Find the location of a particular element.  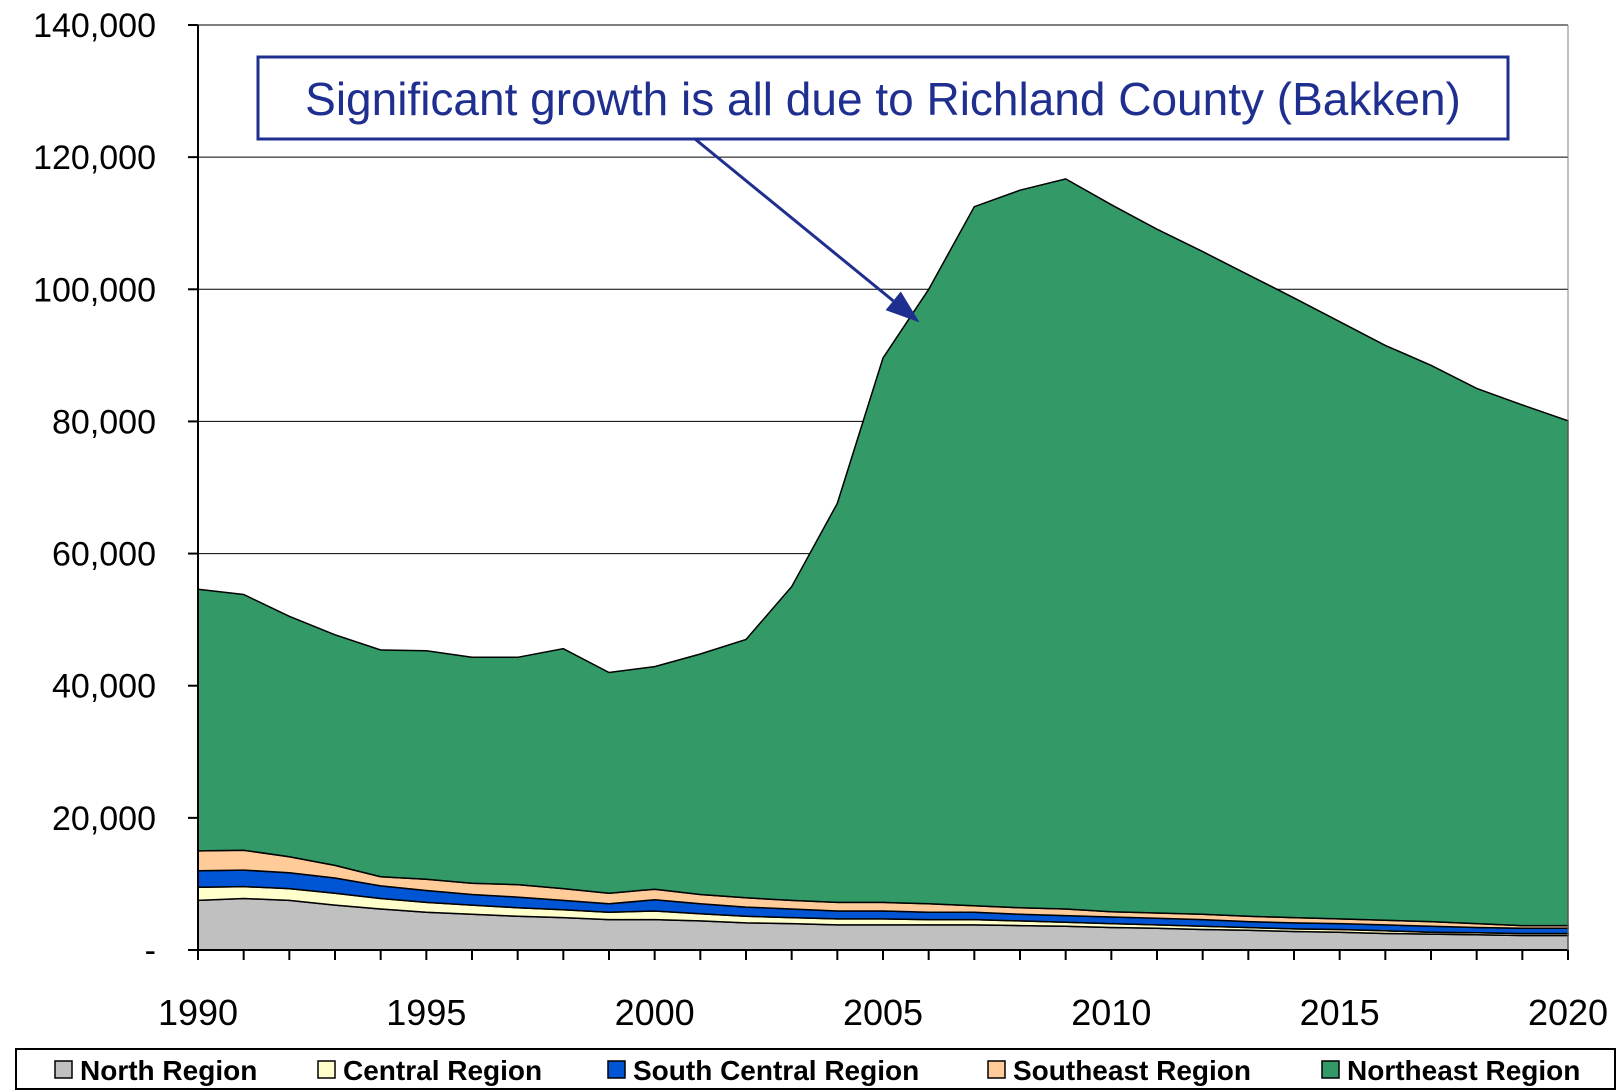

x-tick-label-4: 2010 is located at coordinates (1111, 1012).